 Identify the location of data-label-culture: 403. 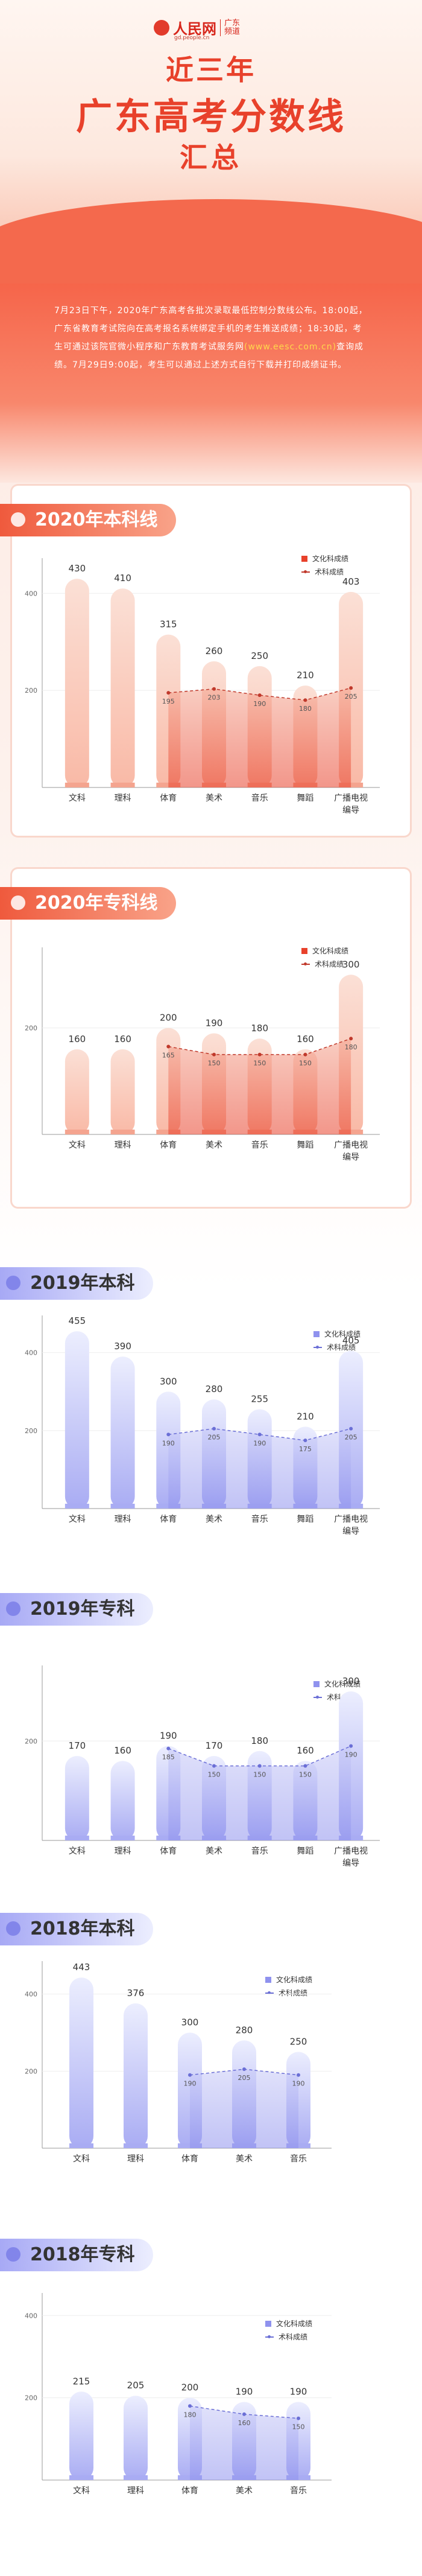
(351, 581).